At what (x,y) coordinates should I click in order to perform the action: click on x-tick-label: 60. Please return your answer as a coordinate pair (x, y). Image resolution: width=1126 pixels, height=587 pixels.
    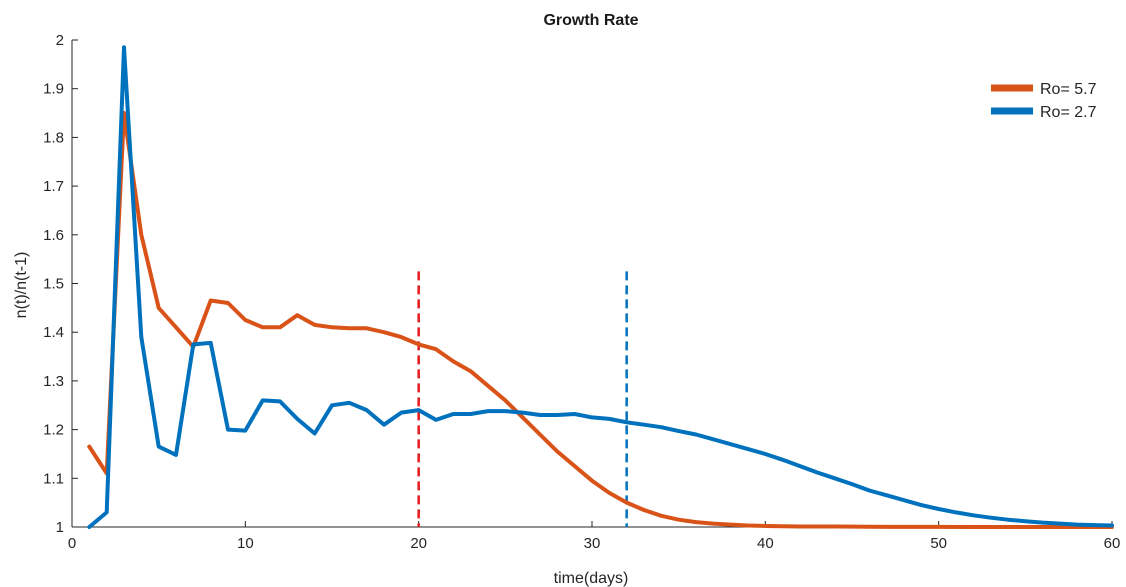
    Looking at the image, I should click on (1112, 543).